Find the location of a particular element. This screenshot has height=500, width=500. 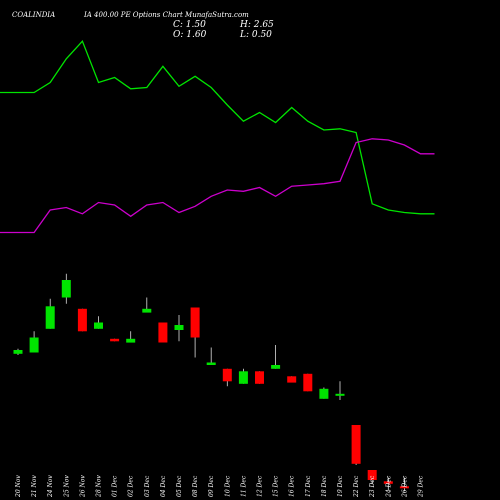

x-tick-label: 26 Dec is located at coordinates (404, 486).